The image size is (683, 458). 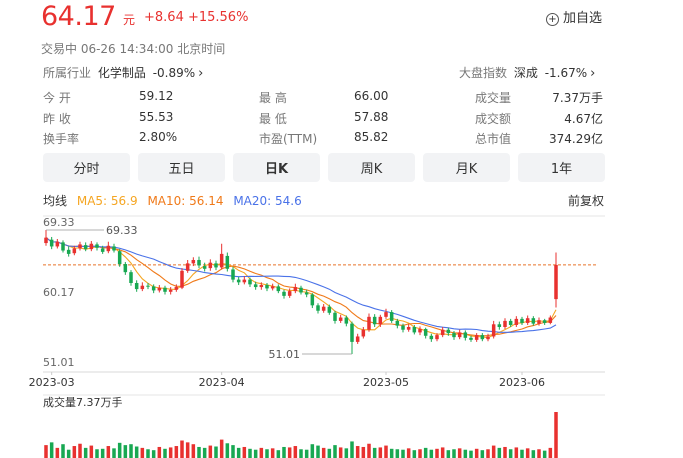 I want to click on y-tick-label: 69.33, so click(x=59, y=222).